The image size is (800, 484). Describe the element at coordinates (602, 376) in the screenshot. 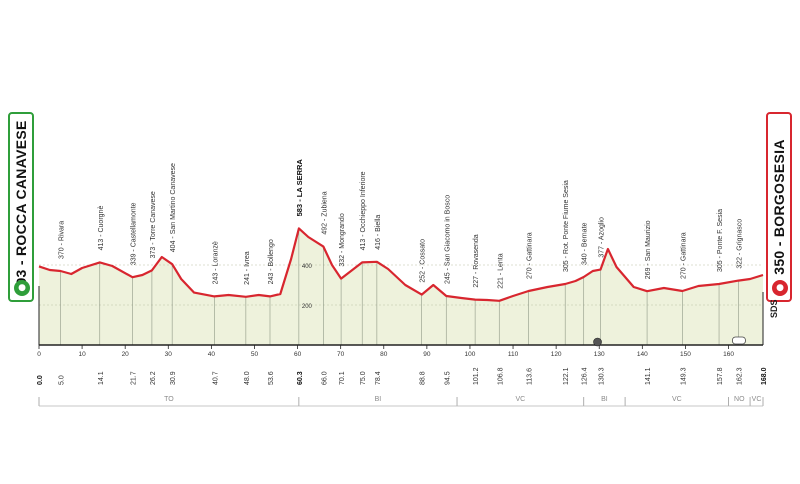

I see `distance-label: 130.3` at that location.